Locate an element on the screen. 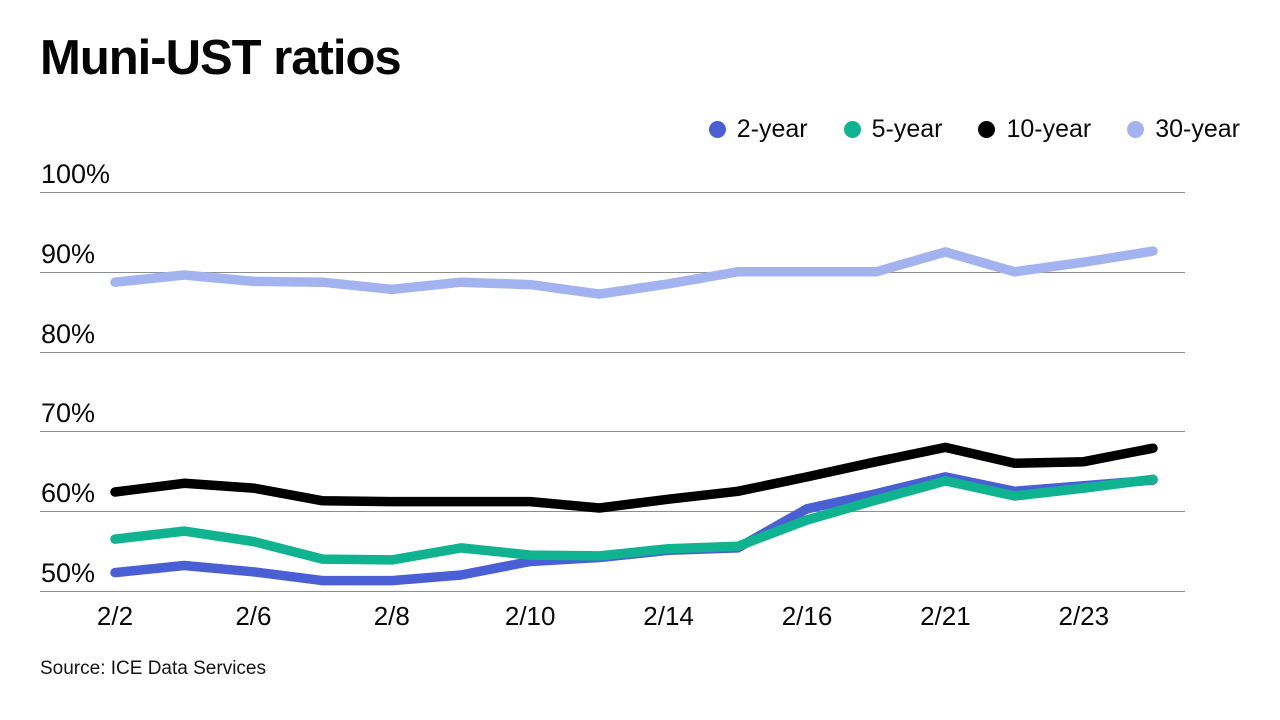 The height and width of the screenshot is (720, 1280). legend-label: 30-year is located at coordinates (1197, 128).